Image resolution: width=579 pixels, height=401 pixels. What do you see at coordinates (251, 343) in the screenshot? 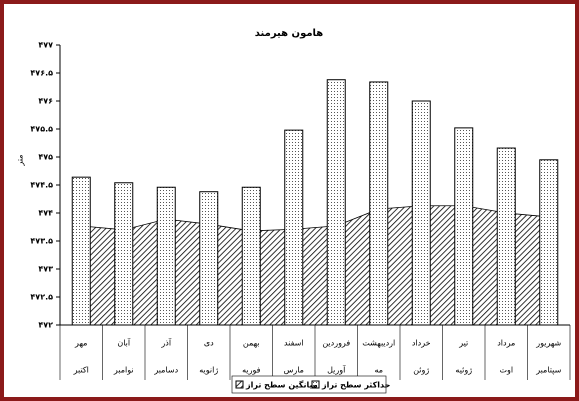
I see `x-tick-label: بهمن` at bounding box center [251, 343].